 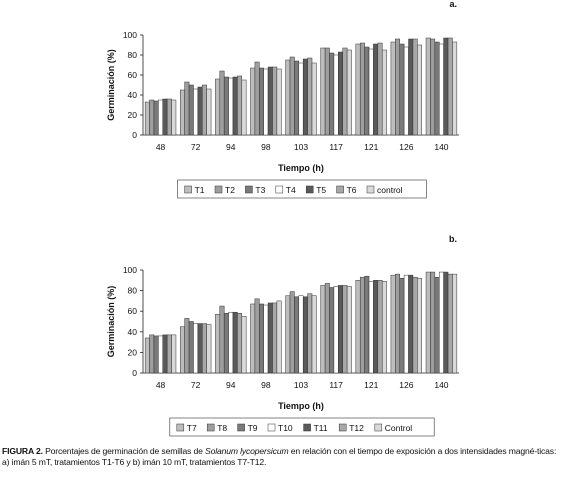 What do you see at coordinates (406, 385) in the screenshot?
I see `x-tick-label: 126` at bounding box center [406, 385].